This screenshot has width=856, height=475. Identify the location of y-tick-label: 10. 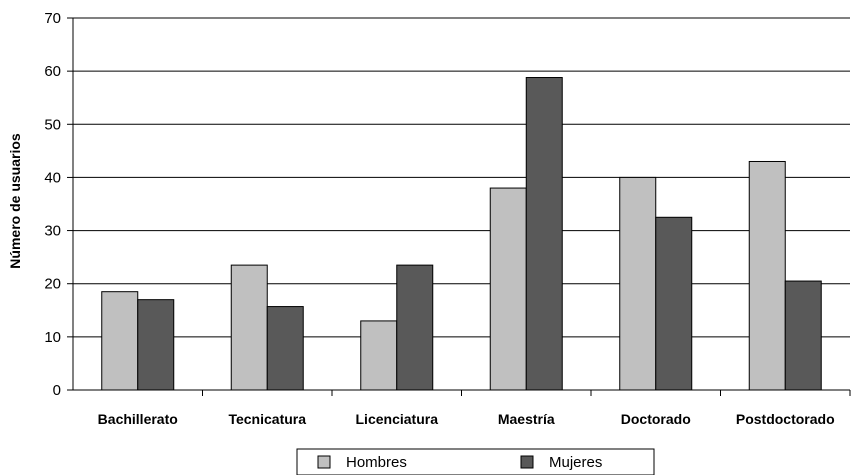
(52, 337).